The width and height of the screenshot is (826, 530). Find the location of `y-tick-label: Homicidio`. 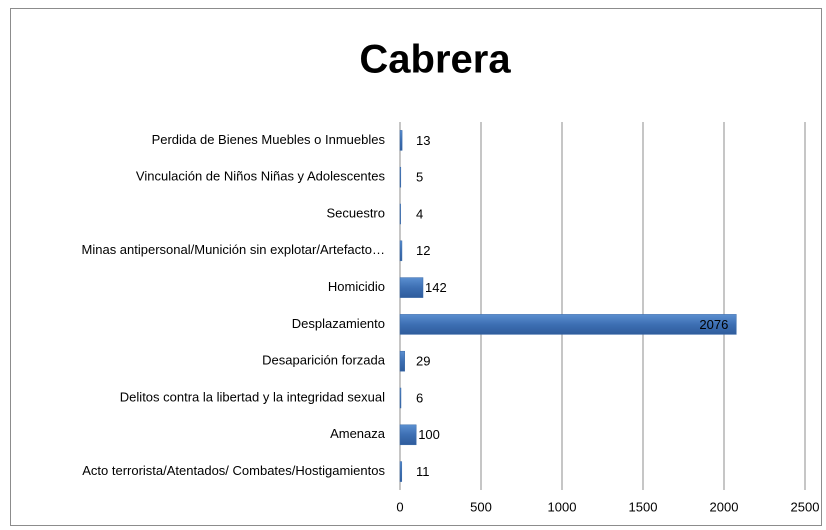

y-tick-label: Homicidio is located at coordinates (356, 286).